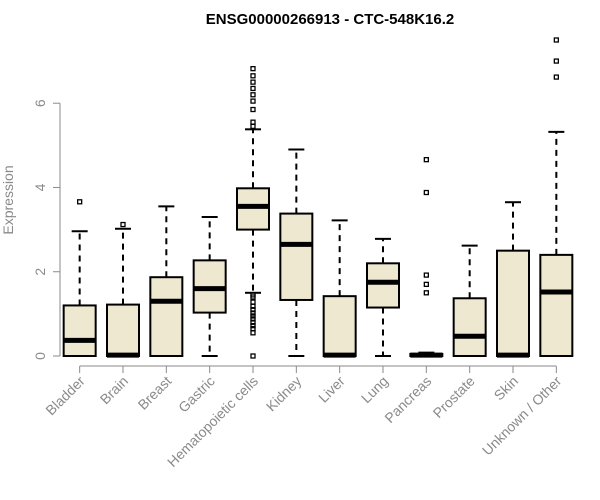 Image resolution: width=600 pixels, height=500 pixels. I want to click on box-kidney, so click(296, 252).